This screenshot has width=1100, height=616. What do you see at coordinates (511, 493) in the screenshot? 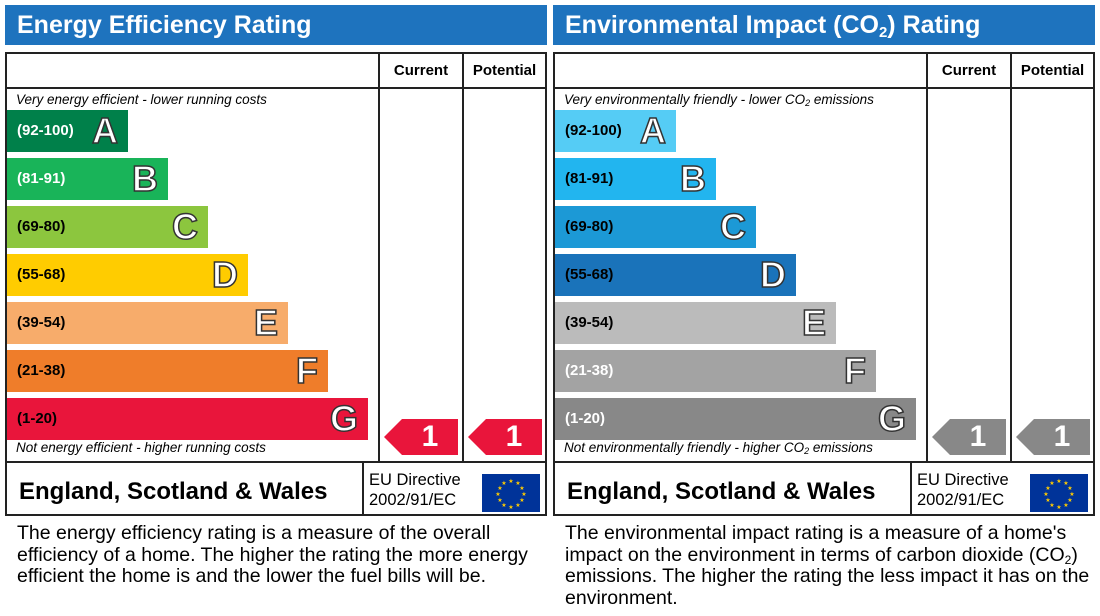
I see `eu-flag-icon: ★ ★★ ★★★ ★★★ ★★★` at bounding box center [511, 493].